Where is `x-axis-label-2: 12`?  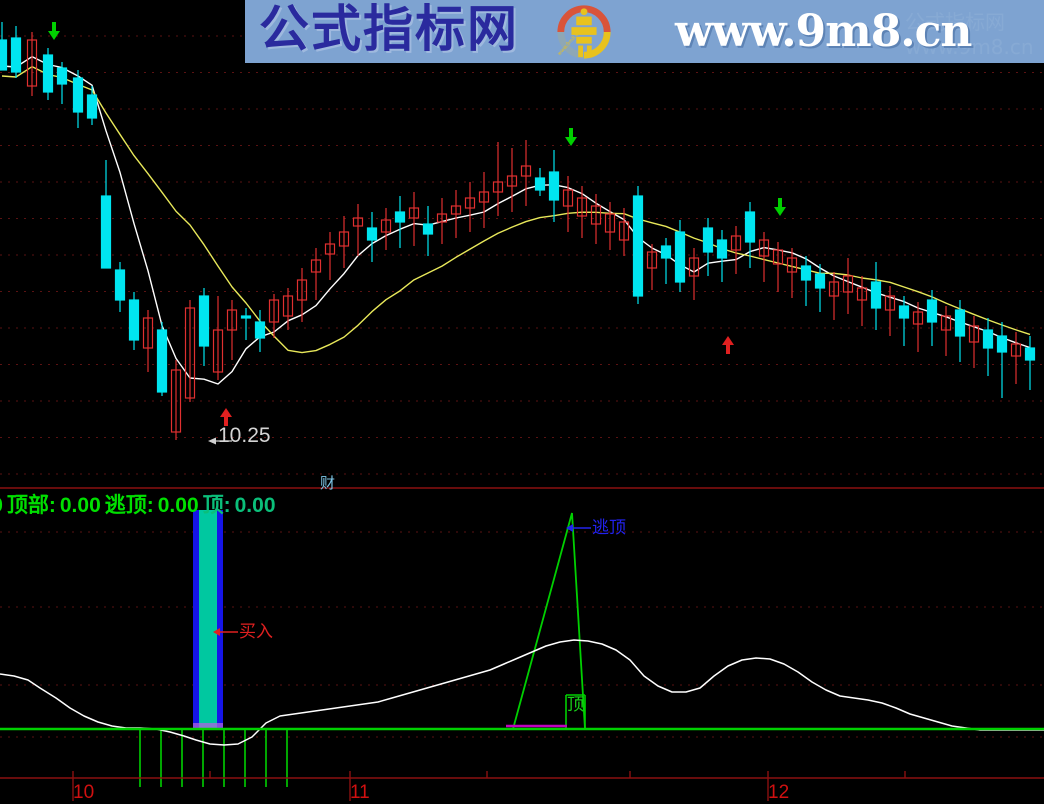
x-axis-label-2: 12 is located at coordinates (779, 792).